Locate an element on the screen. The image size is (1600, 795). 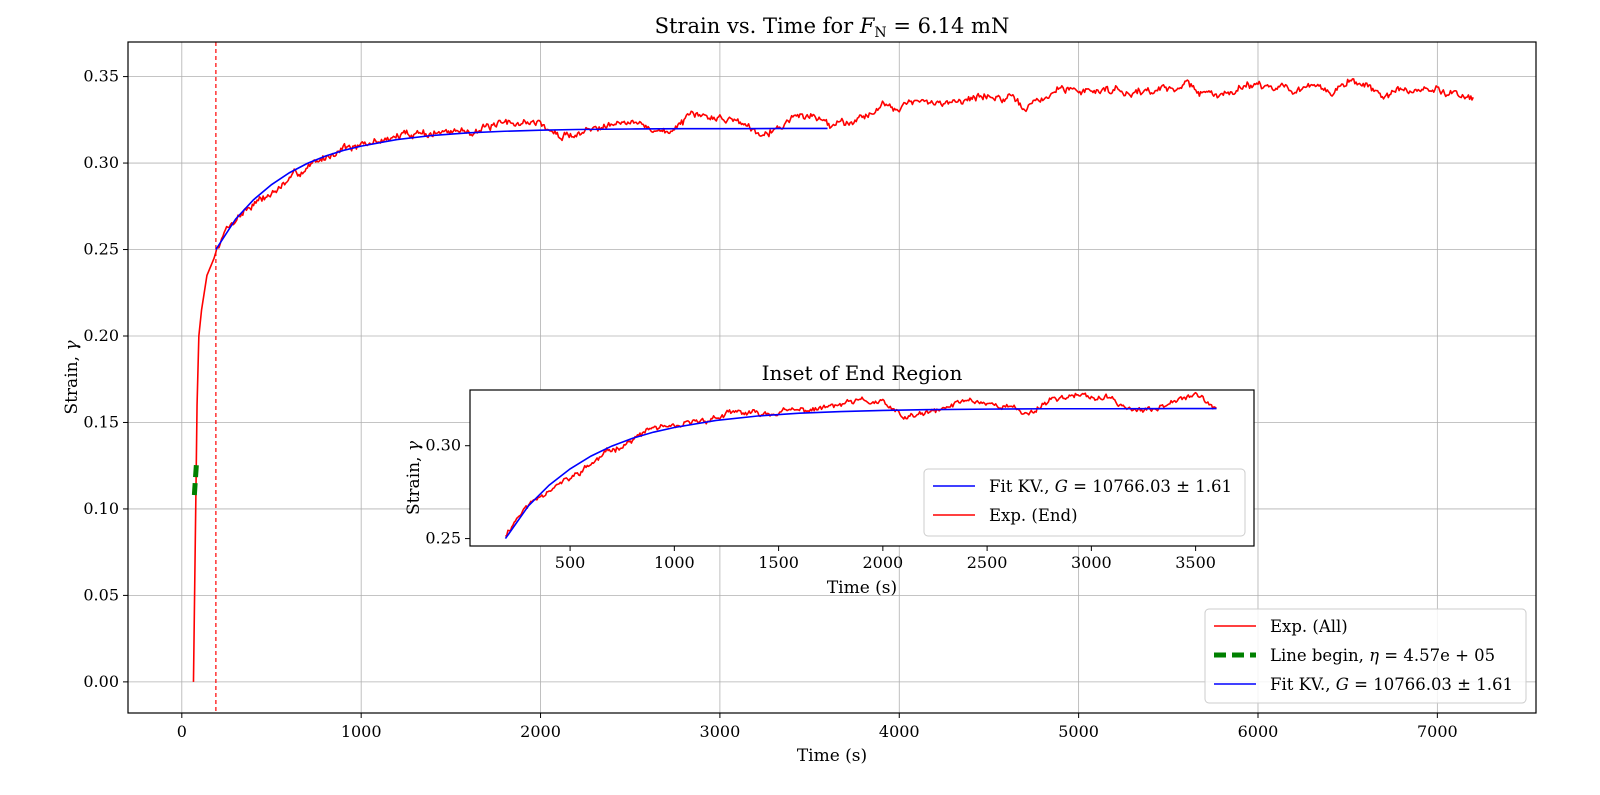
main-legend-label: Fit KV., G = 10766.03 ± 1.61 is located at coordinates (1391, 684).